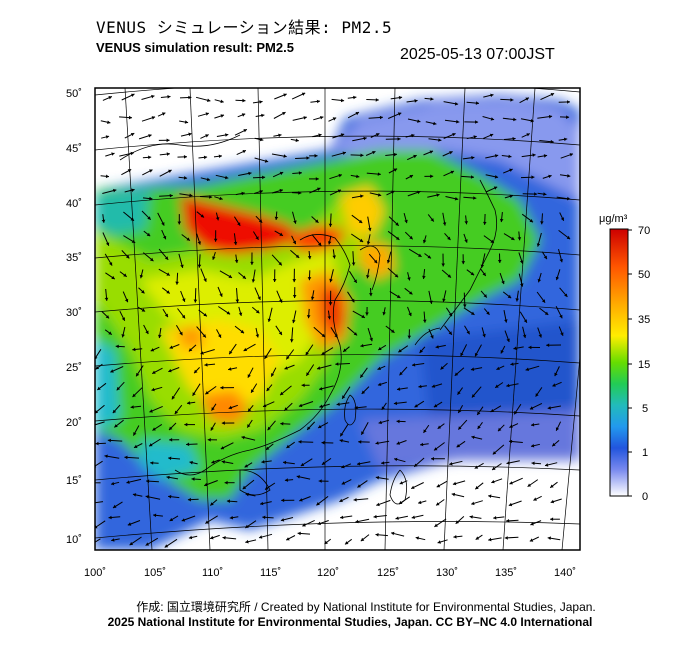  What do you see at coordinates (155, 573) in the screenshot?
I see `lon-tick-label: 105˚` at bounding box center [155, 573].